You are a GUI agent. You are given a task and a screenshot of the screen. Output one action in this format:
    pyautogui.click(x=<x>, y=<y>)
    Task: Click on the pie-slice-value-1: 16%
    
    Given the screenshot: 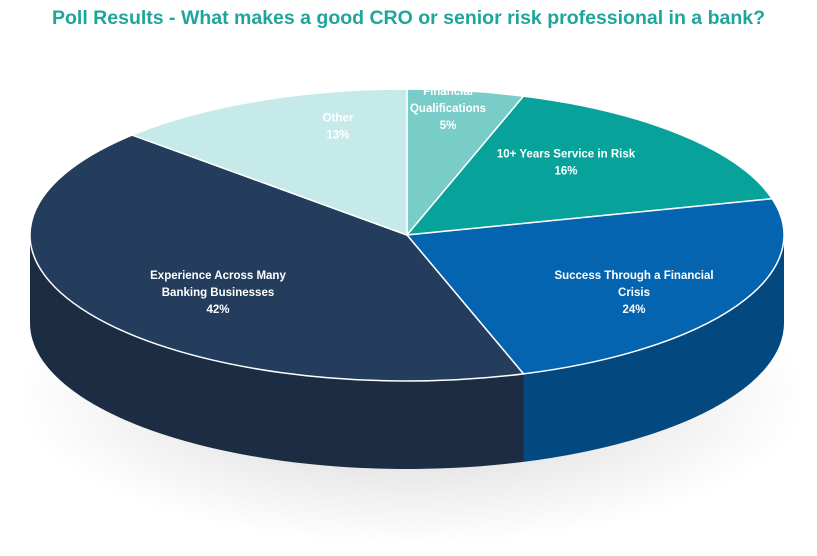 What is the action you would take?
    pyautogui.click(x=565, y=172)
    